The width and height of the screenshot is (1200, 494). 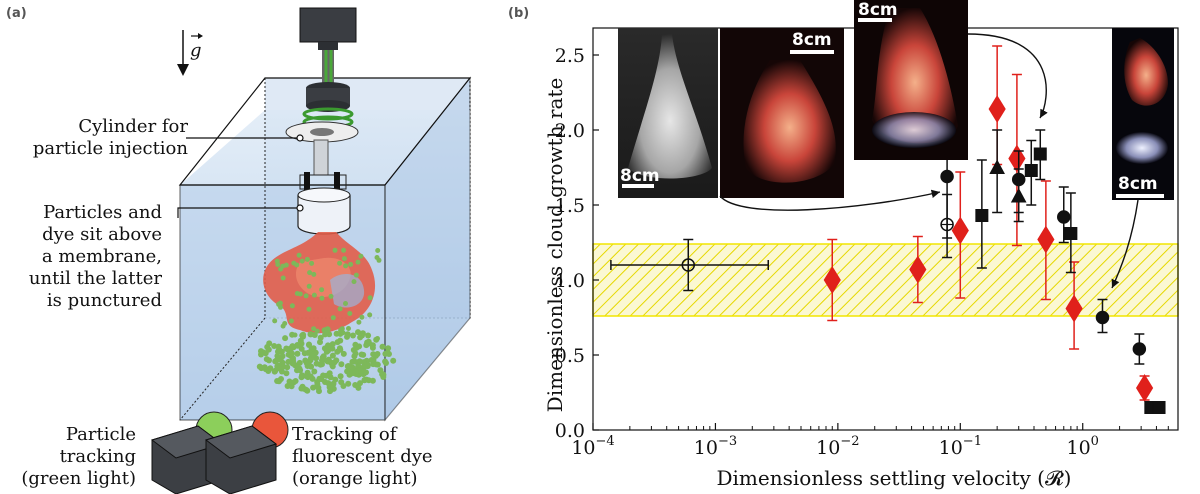 I want to click on orange-light-camera, so click(x=246, y=452).